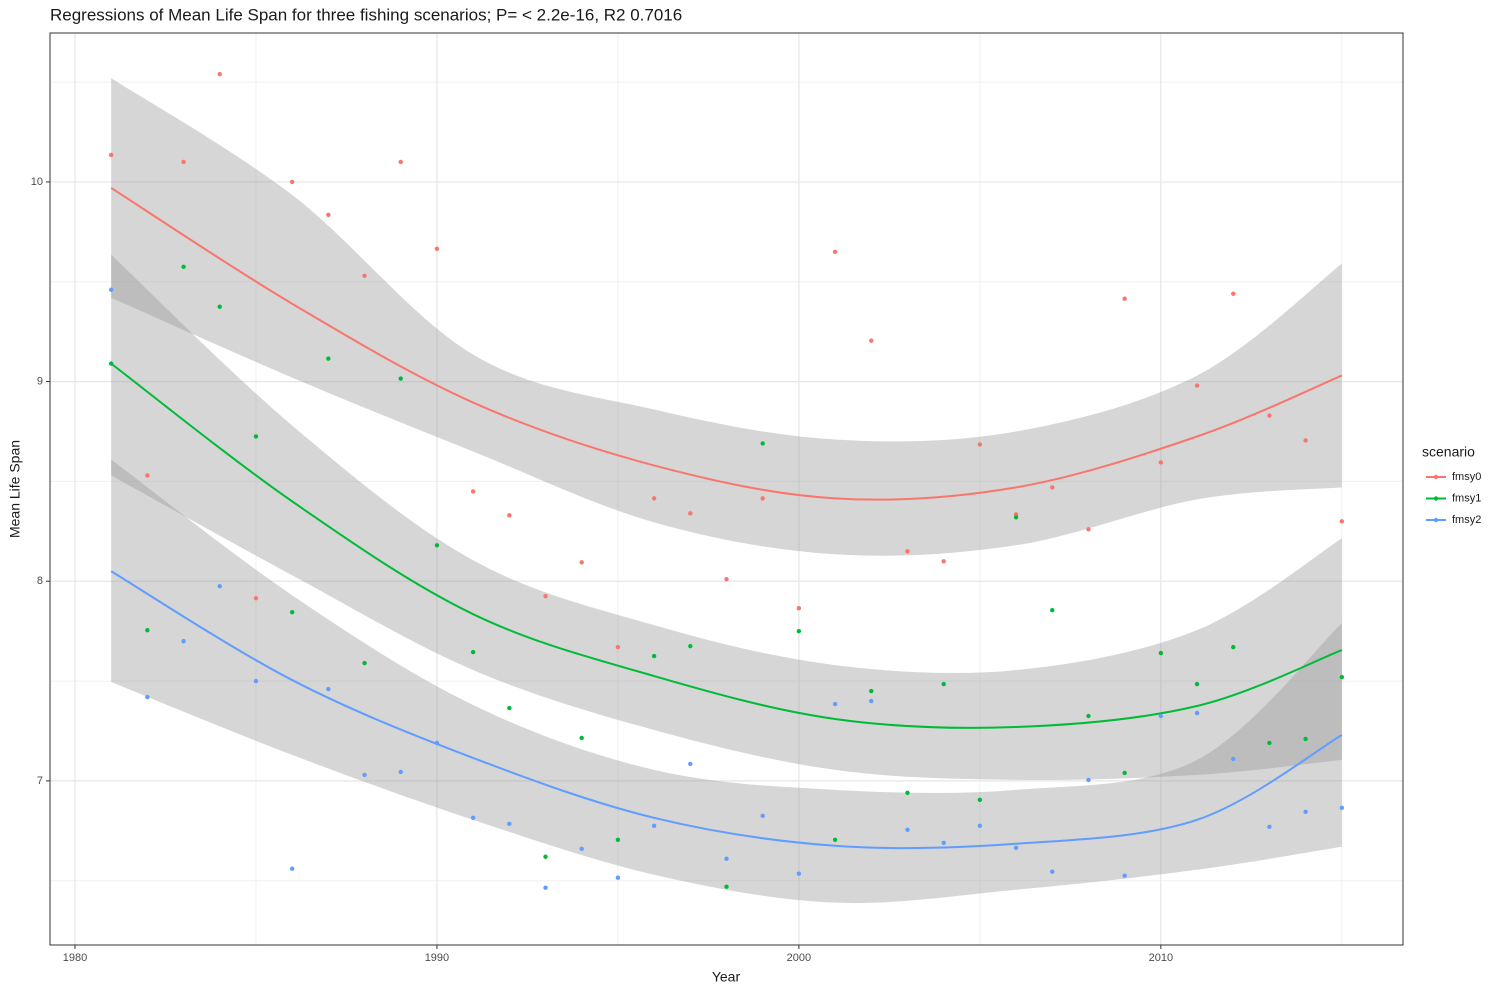  What do you see at coordinates (40, 581) in the screenshot?
I see `y-tick-label: 8` at bounding box center [40, 581].